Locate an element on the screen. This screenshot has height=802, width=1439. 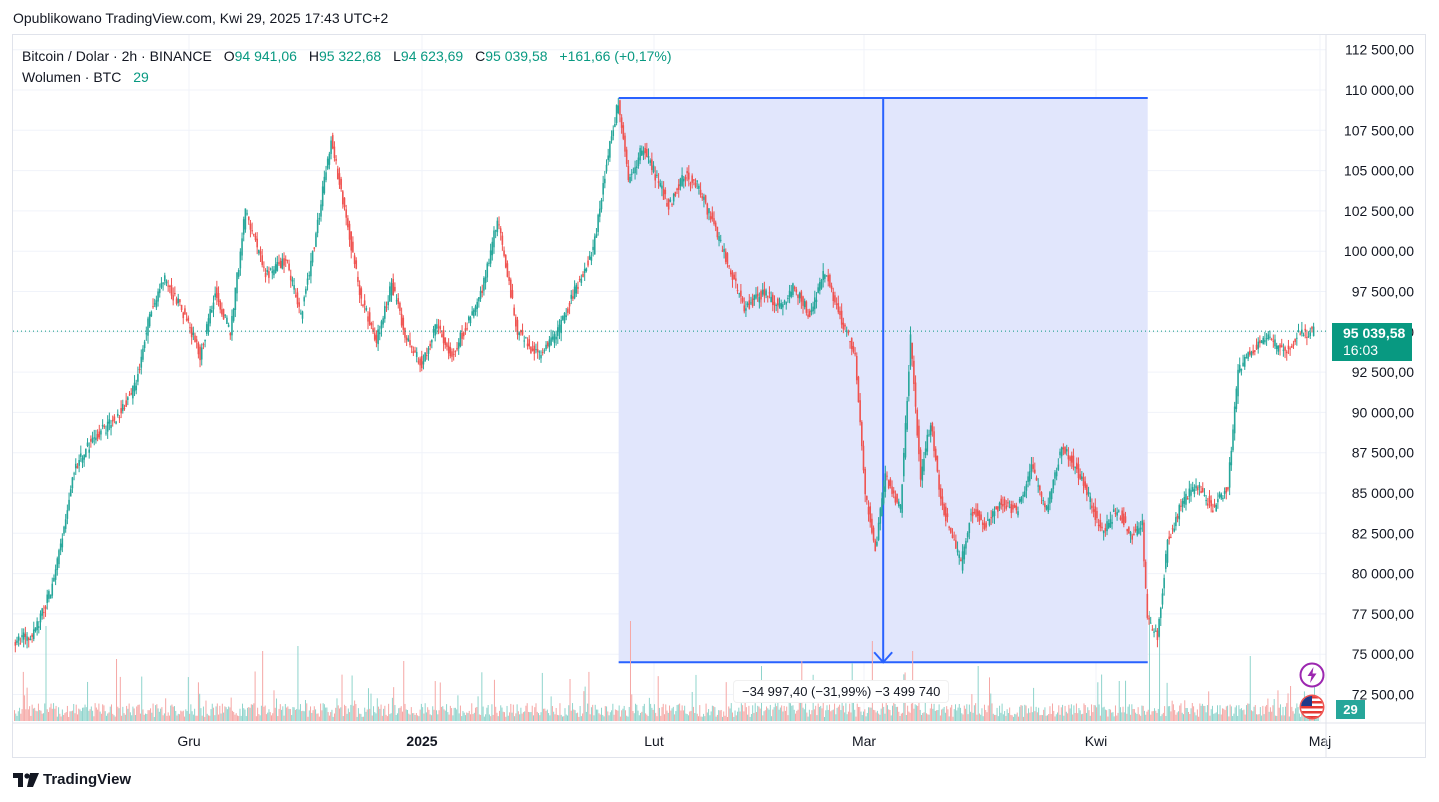
last-price-badge: 95 039,58 16:03 is located at coordinates (1372, 342).